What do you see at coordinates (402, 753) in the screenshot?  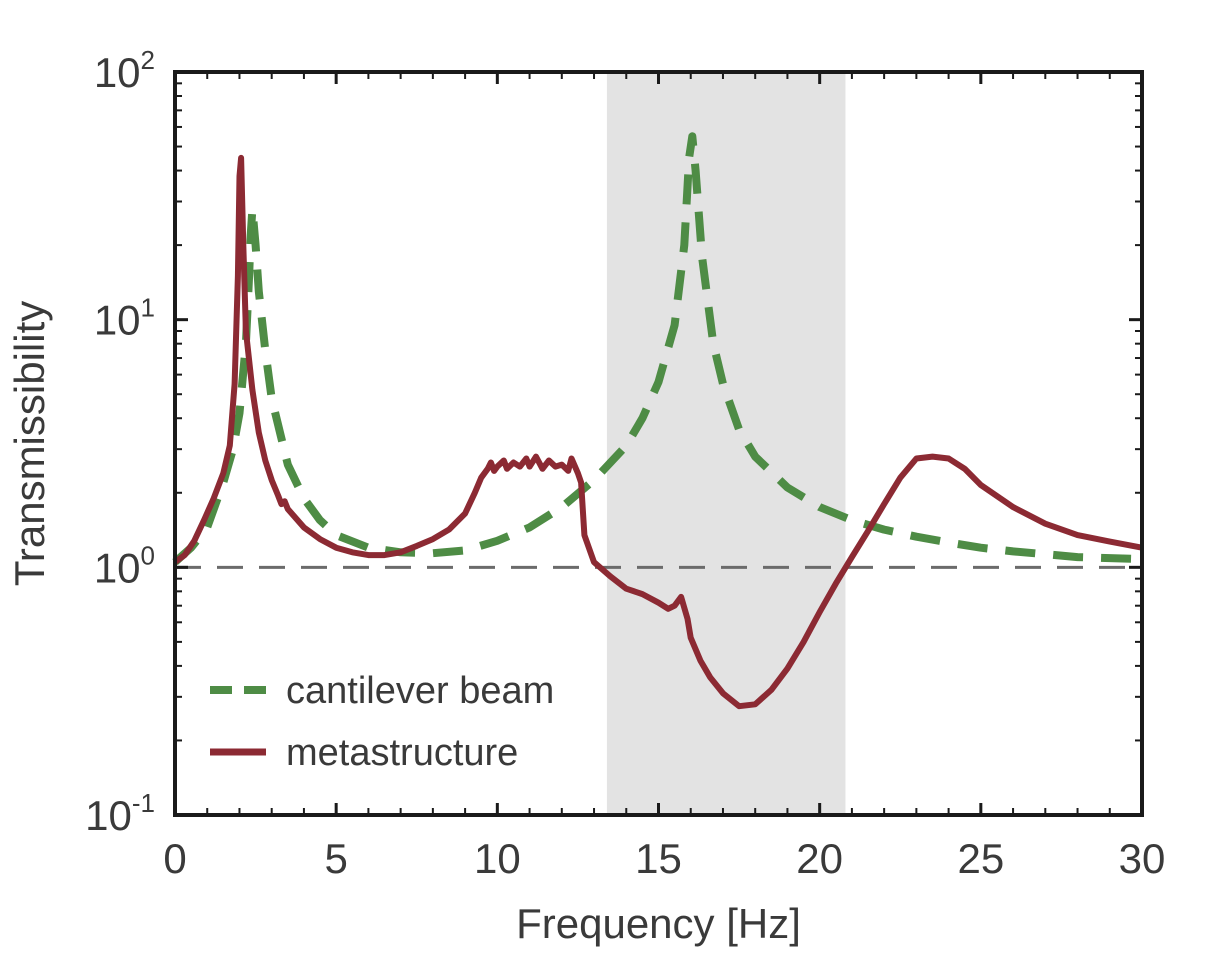 I see `legend-label-metastructure: metastructure` at bounding box center [402, 753].